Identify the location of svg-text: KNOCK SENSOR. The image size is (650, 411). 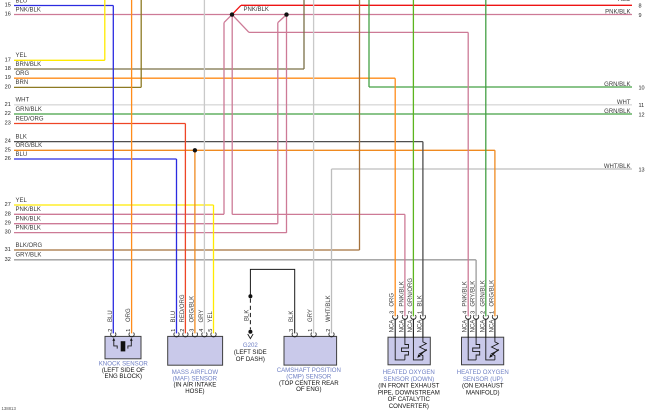
(124, 364).